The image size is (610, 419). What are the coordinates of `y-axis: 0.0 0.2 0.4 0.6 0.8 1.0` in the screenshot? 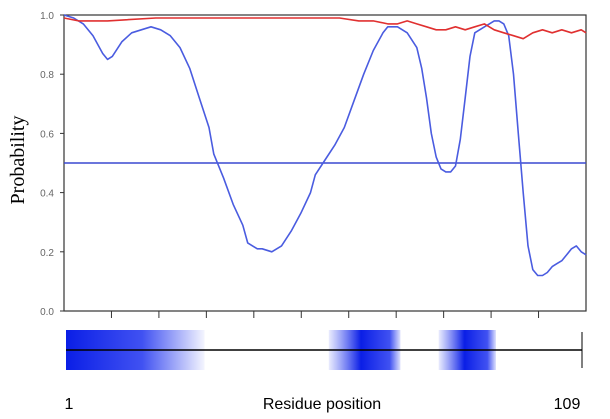 It's located at (52, 164).